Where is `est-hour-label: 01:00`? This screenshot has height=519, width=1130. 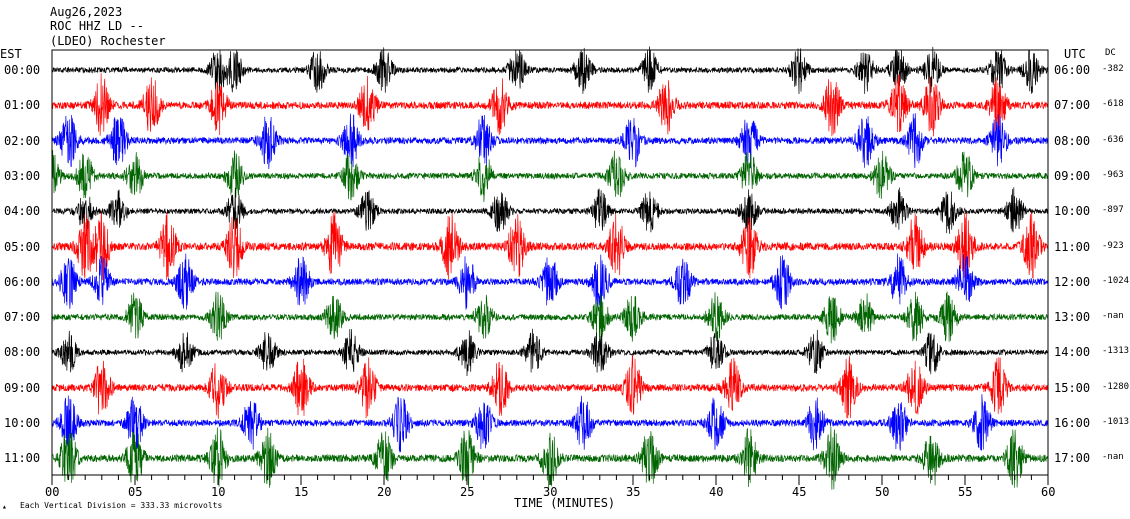 est-hour-label: 01:00 is located at coordinates (22, 105).